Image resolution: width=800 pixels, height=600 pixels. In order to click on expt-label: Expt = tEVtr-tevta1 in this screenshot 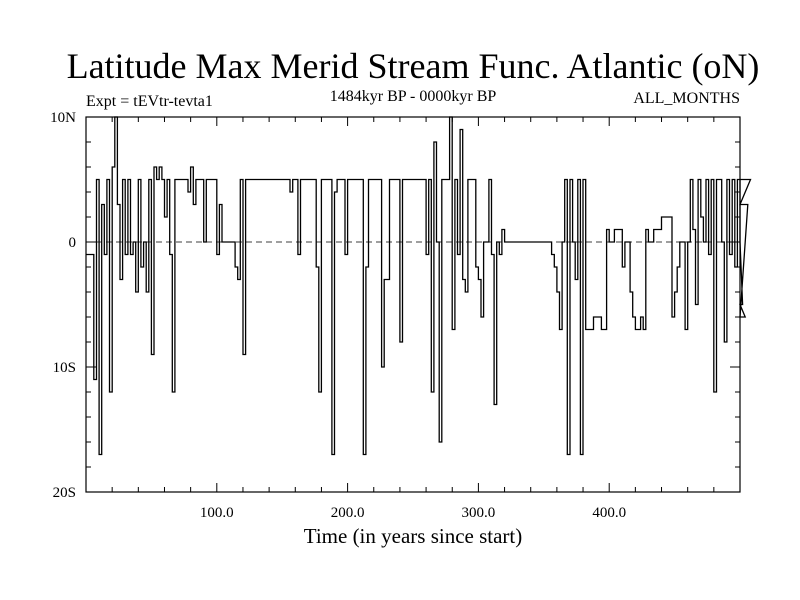, I will do `click(149, 101)`.